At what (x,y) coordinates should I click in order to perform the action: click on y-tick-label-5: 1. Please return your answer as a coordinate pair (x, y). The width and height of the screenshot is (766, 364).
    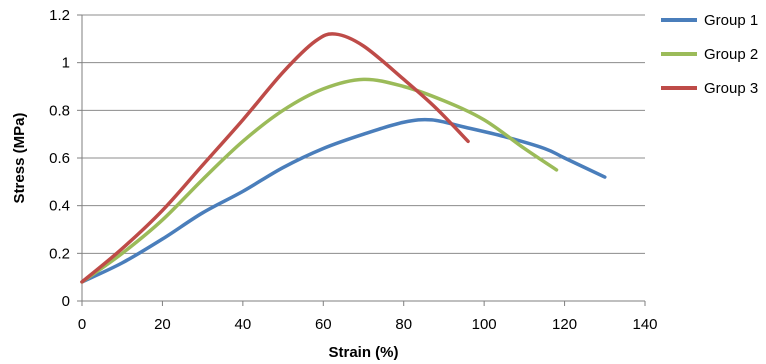
    Looking at the image, I should click on (66, 63).